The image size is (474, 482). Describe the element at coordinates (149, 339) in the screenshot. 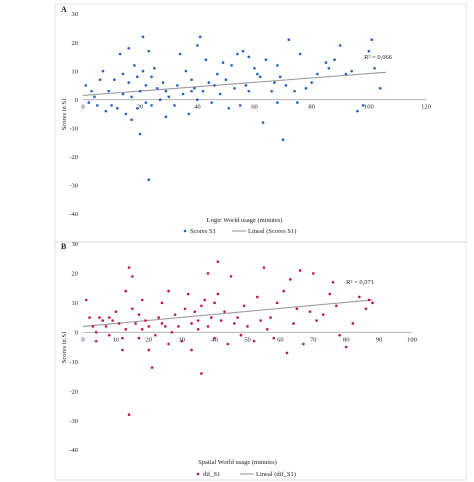

I see `x-tick-label: 20` at that location.